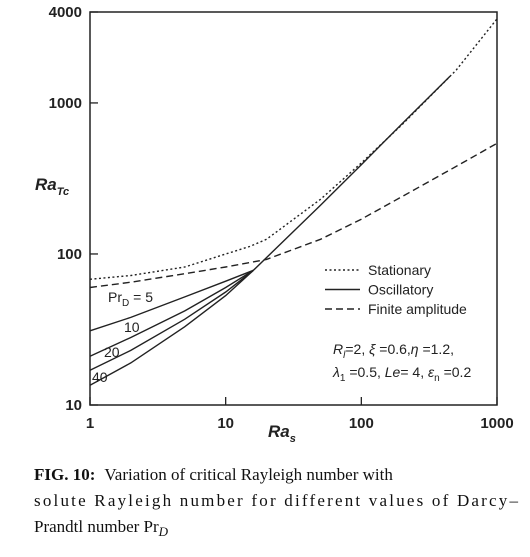 This screenshot has height=557, width=530. I want to click on curve-label-part: 10, so click(132, 327).